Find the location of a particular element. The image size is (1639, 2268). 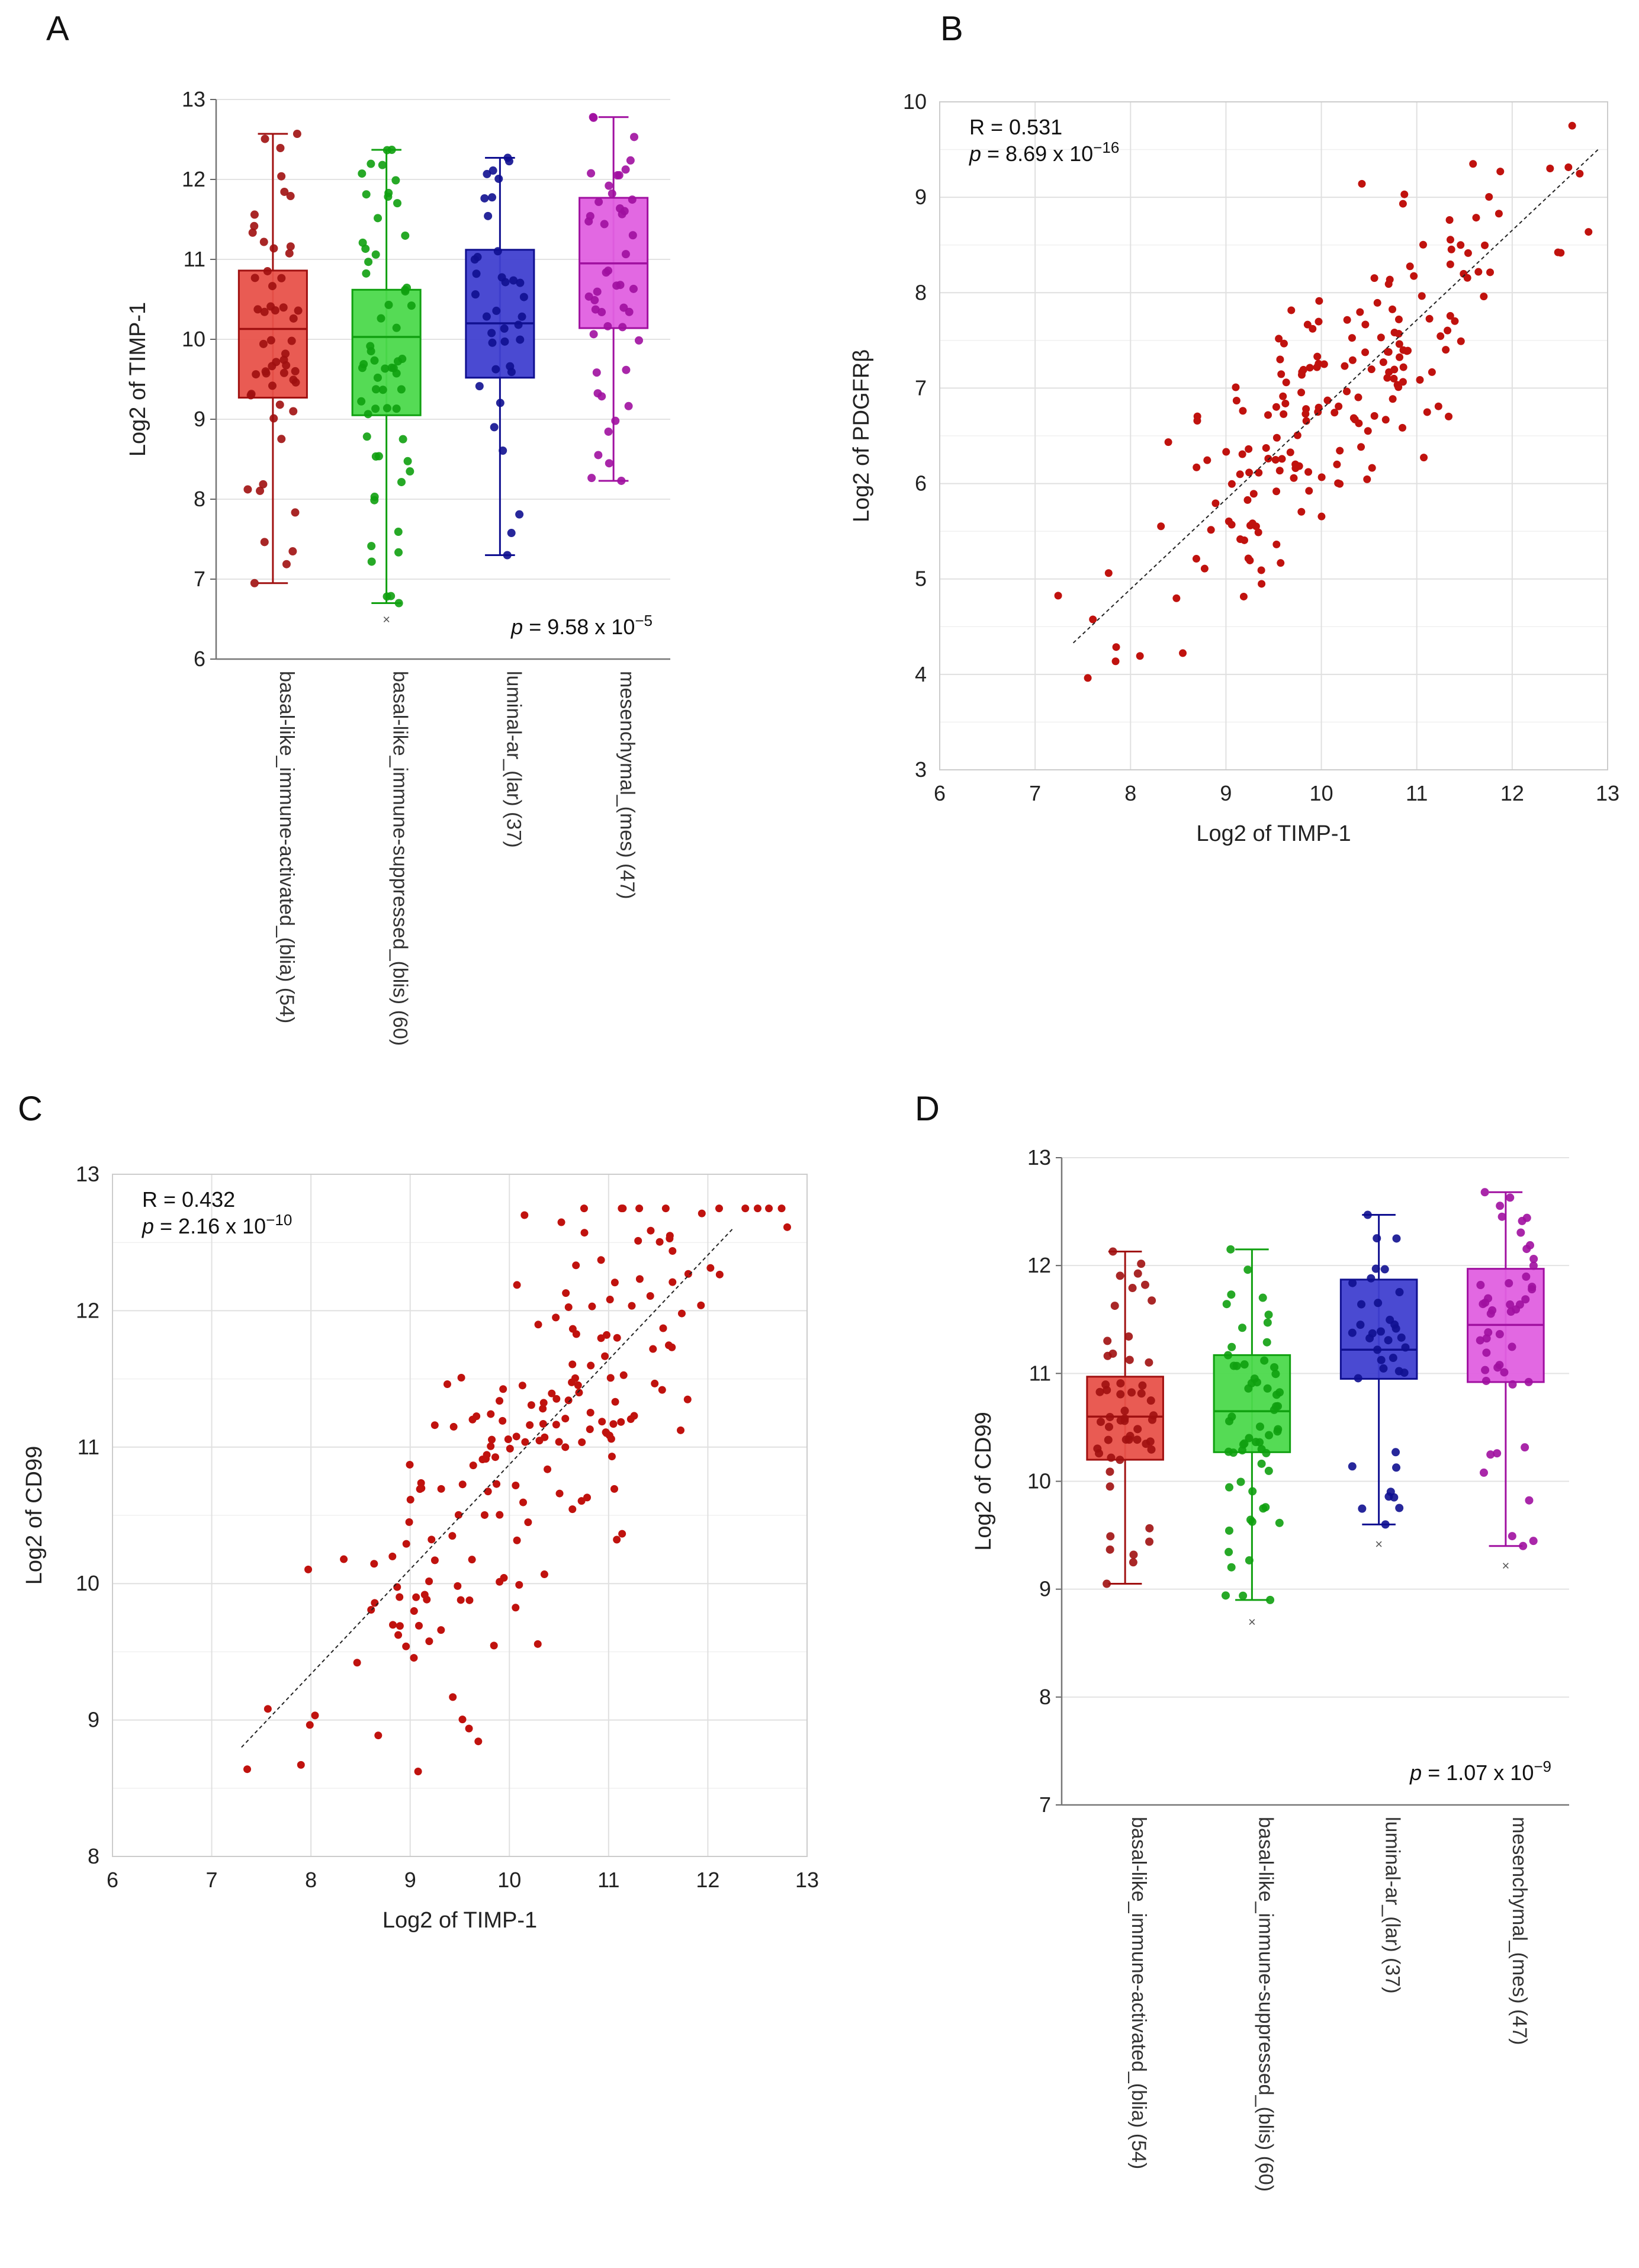

panel-a-ytick-label: 12 is located at coordinates (193, 179).